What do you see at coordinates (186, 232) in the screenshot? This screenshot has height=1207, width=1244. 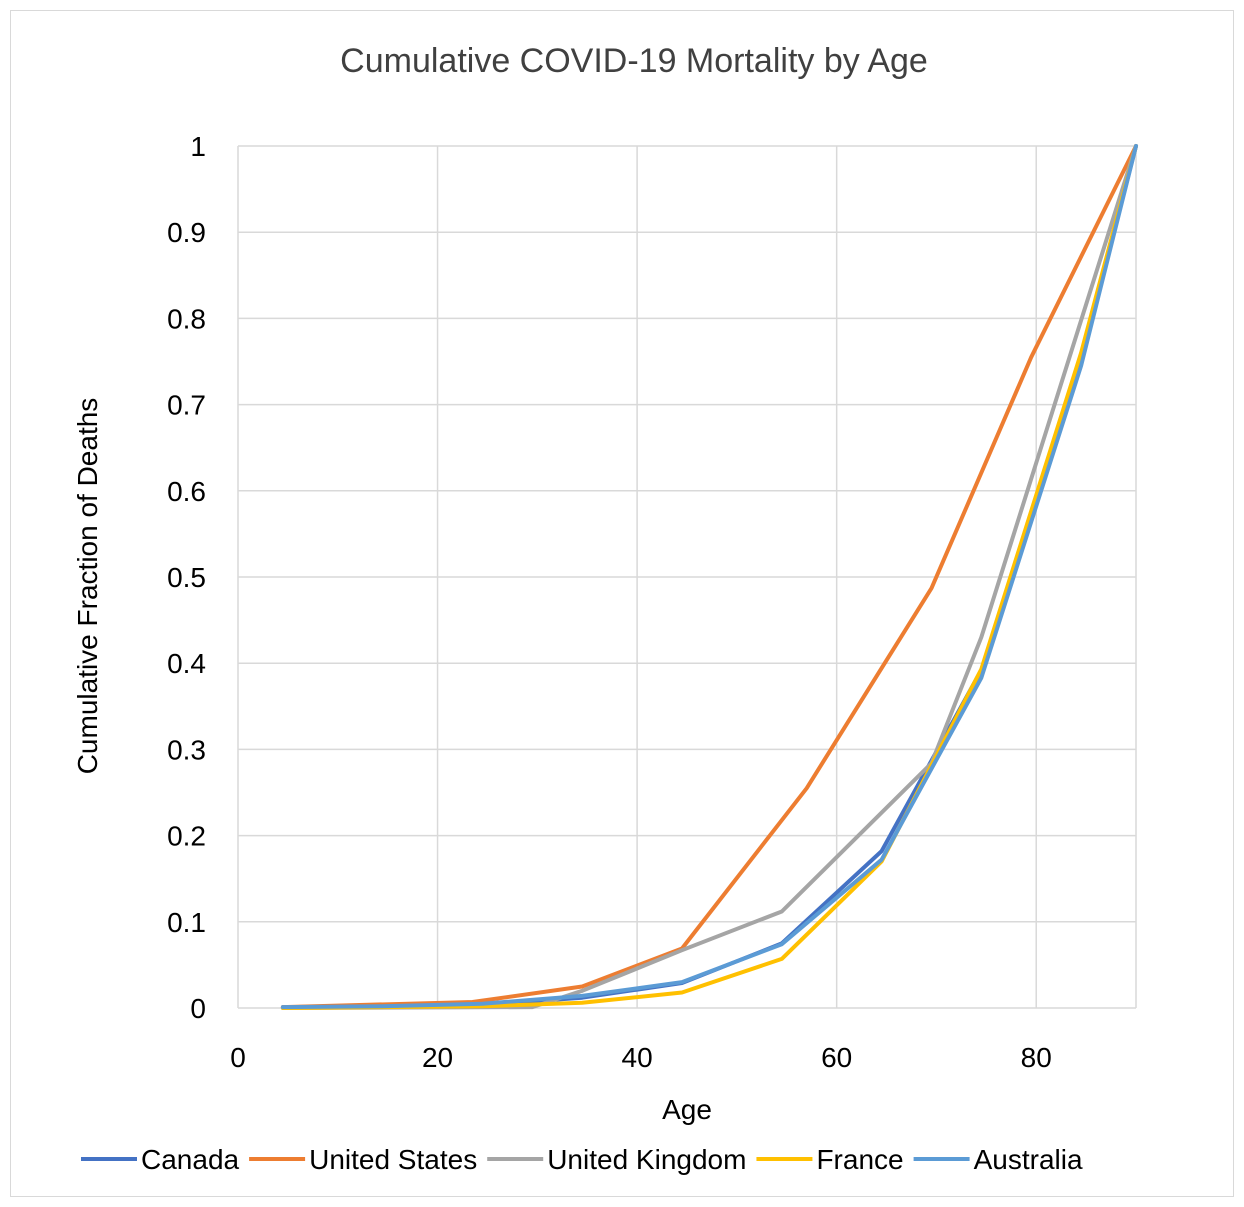 I see `y-tick-label: 0.9` at bounding box center [186, 232].